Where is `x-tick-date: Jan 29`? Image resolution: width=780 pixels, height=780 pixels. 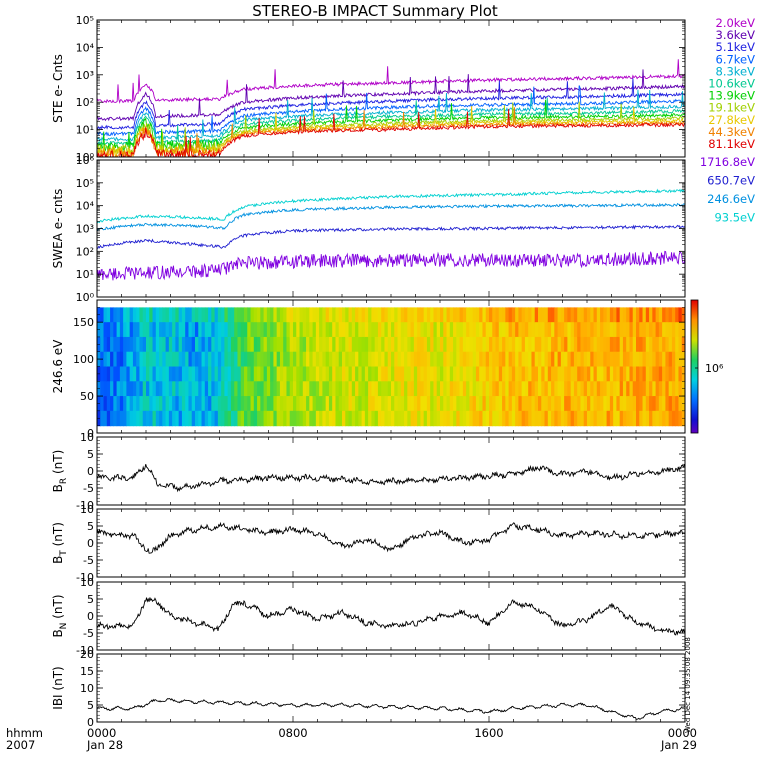
x-tick-date: Jan 29 is located at coordinates (678, 745).